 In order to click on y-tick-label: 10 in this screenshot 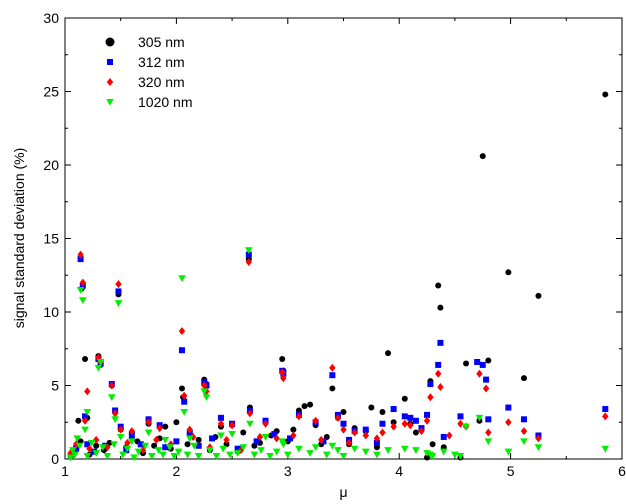, I will do `click(51, 312)`.